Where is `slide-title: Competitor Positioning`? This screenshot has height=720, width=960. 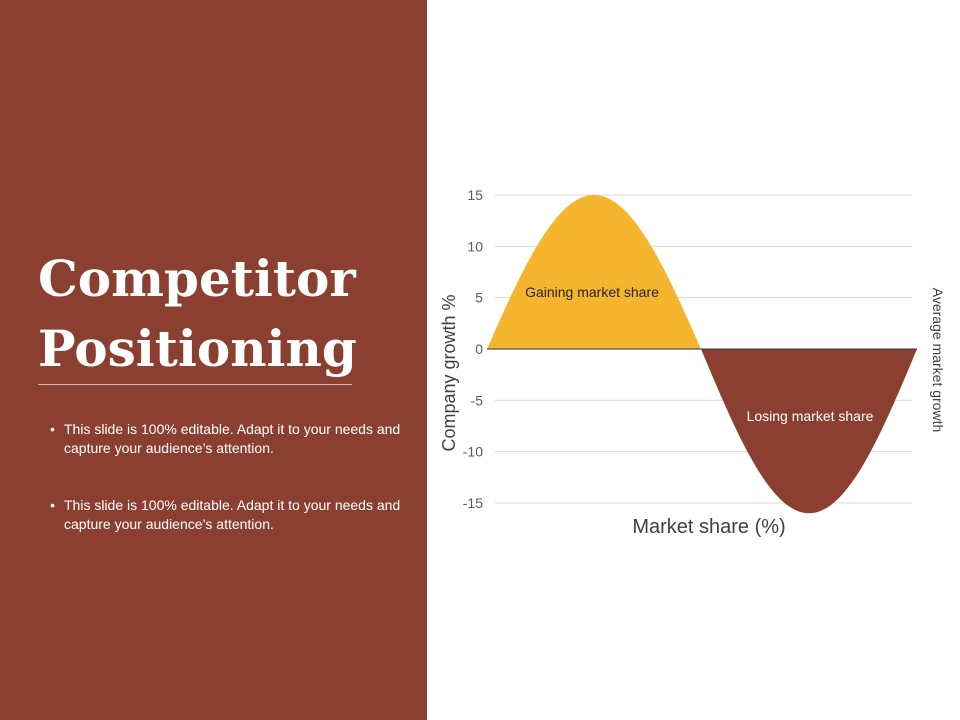
slide-title: Competitor Positioning is located at coordinates (218, 314).